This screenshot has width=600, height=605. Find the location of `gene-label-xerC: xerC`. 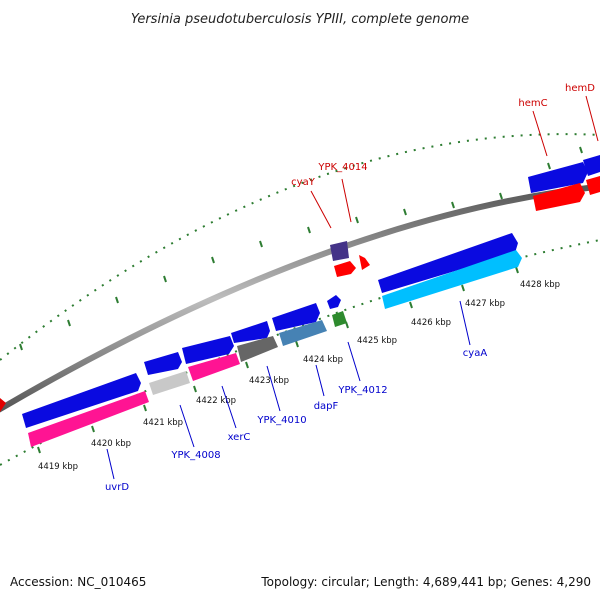

gene-label-xerC: xerC is located at coordinates (239, 437).